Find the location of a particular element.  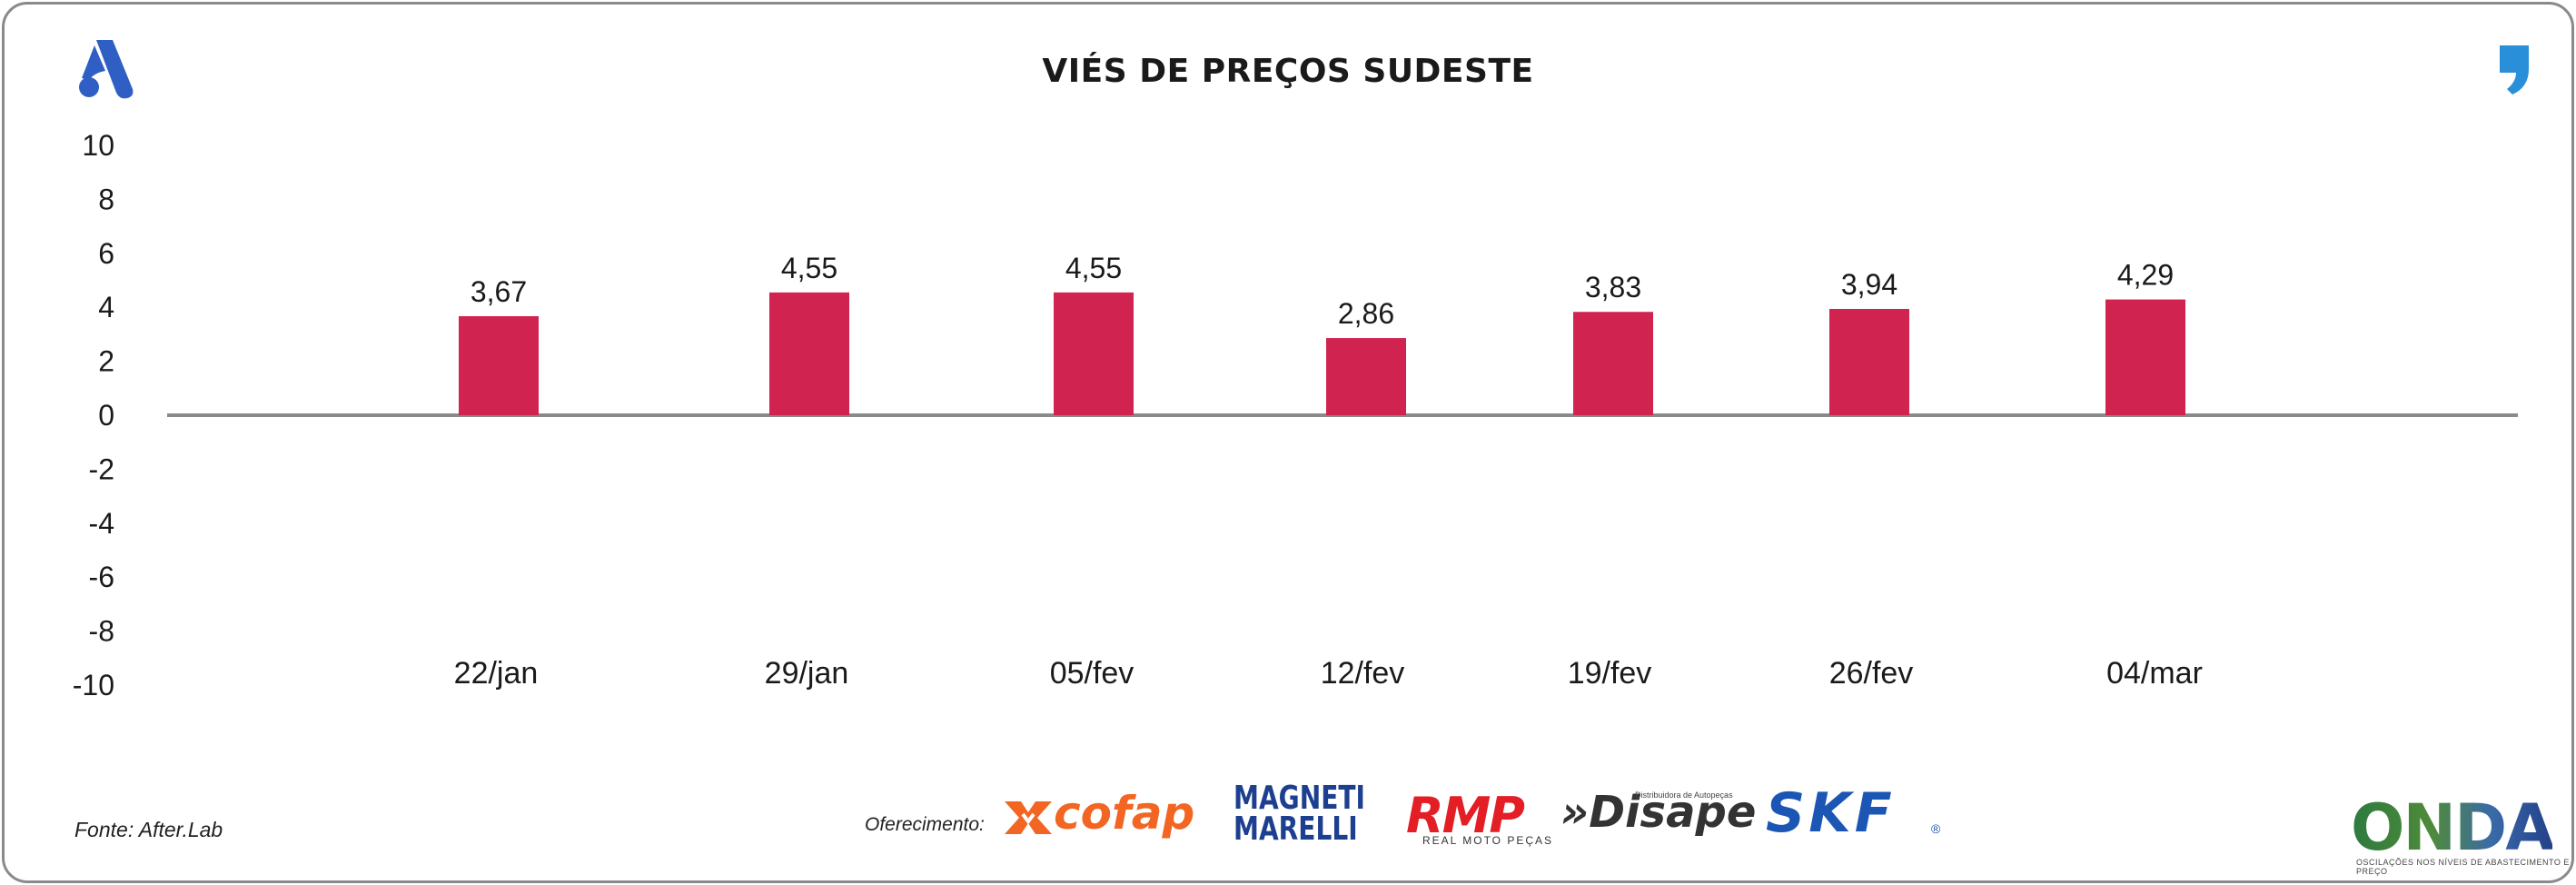

data-label: 2,86 is located at coordinates (1366, 313).